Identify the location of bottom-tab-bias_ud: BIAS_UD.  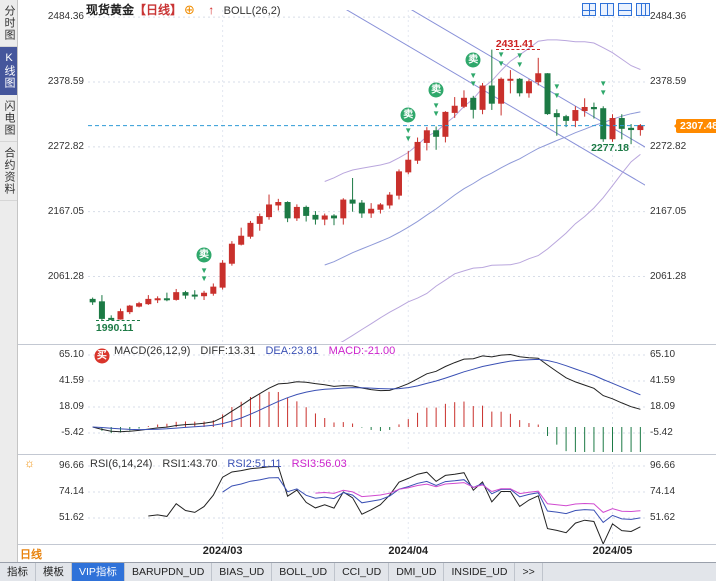
(242, 572).